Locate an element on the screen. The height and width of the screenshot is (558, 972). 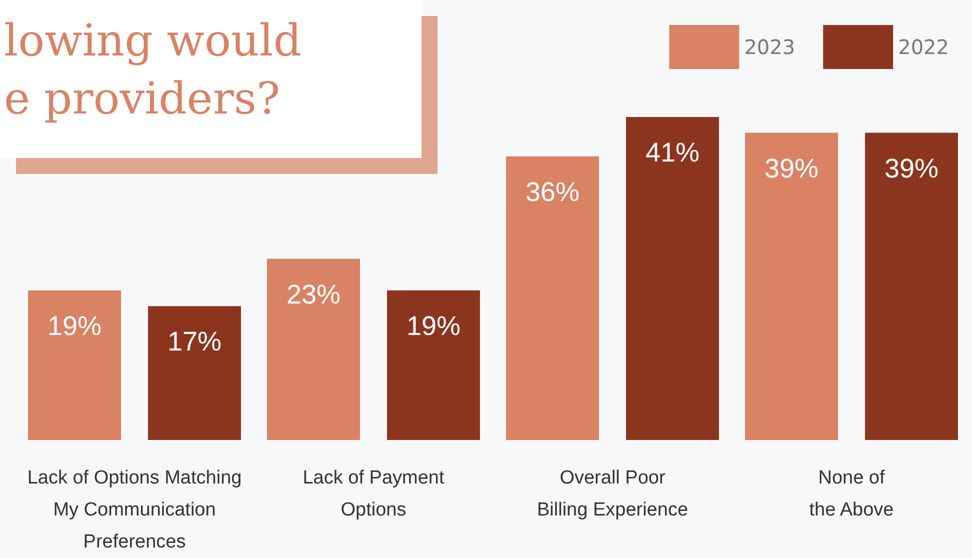
data-label: 41% is located at coordinates (672, 153).